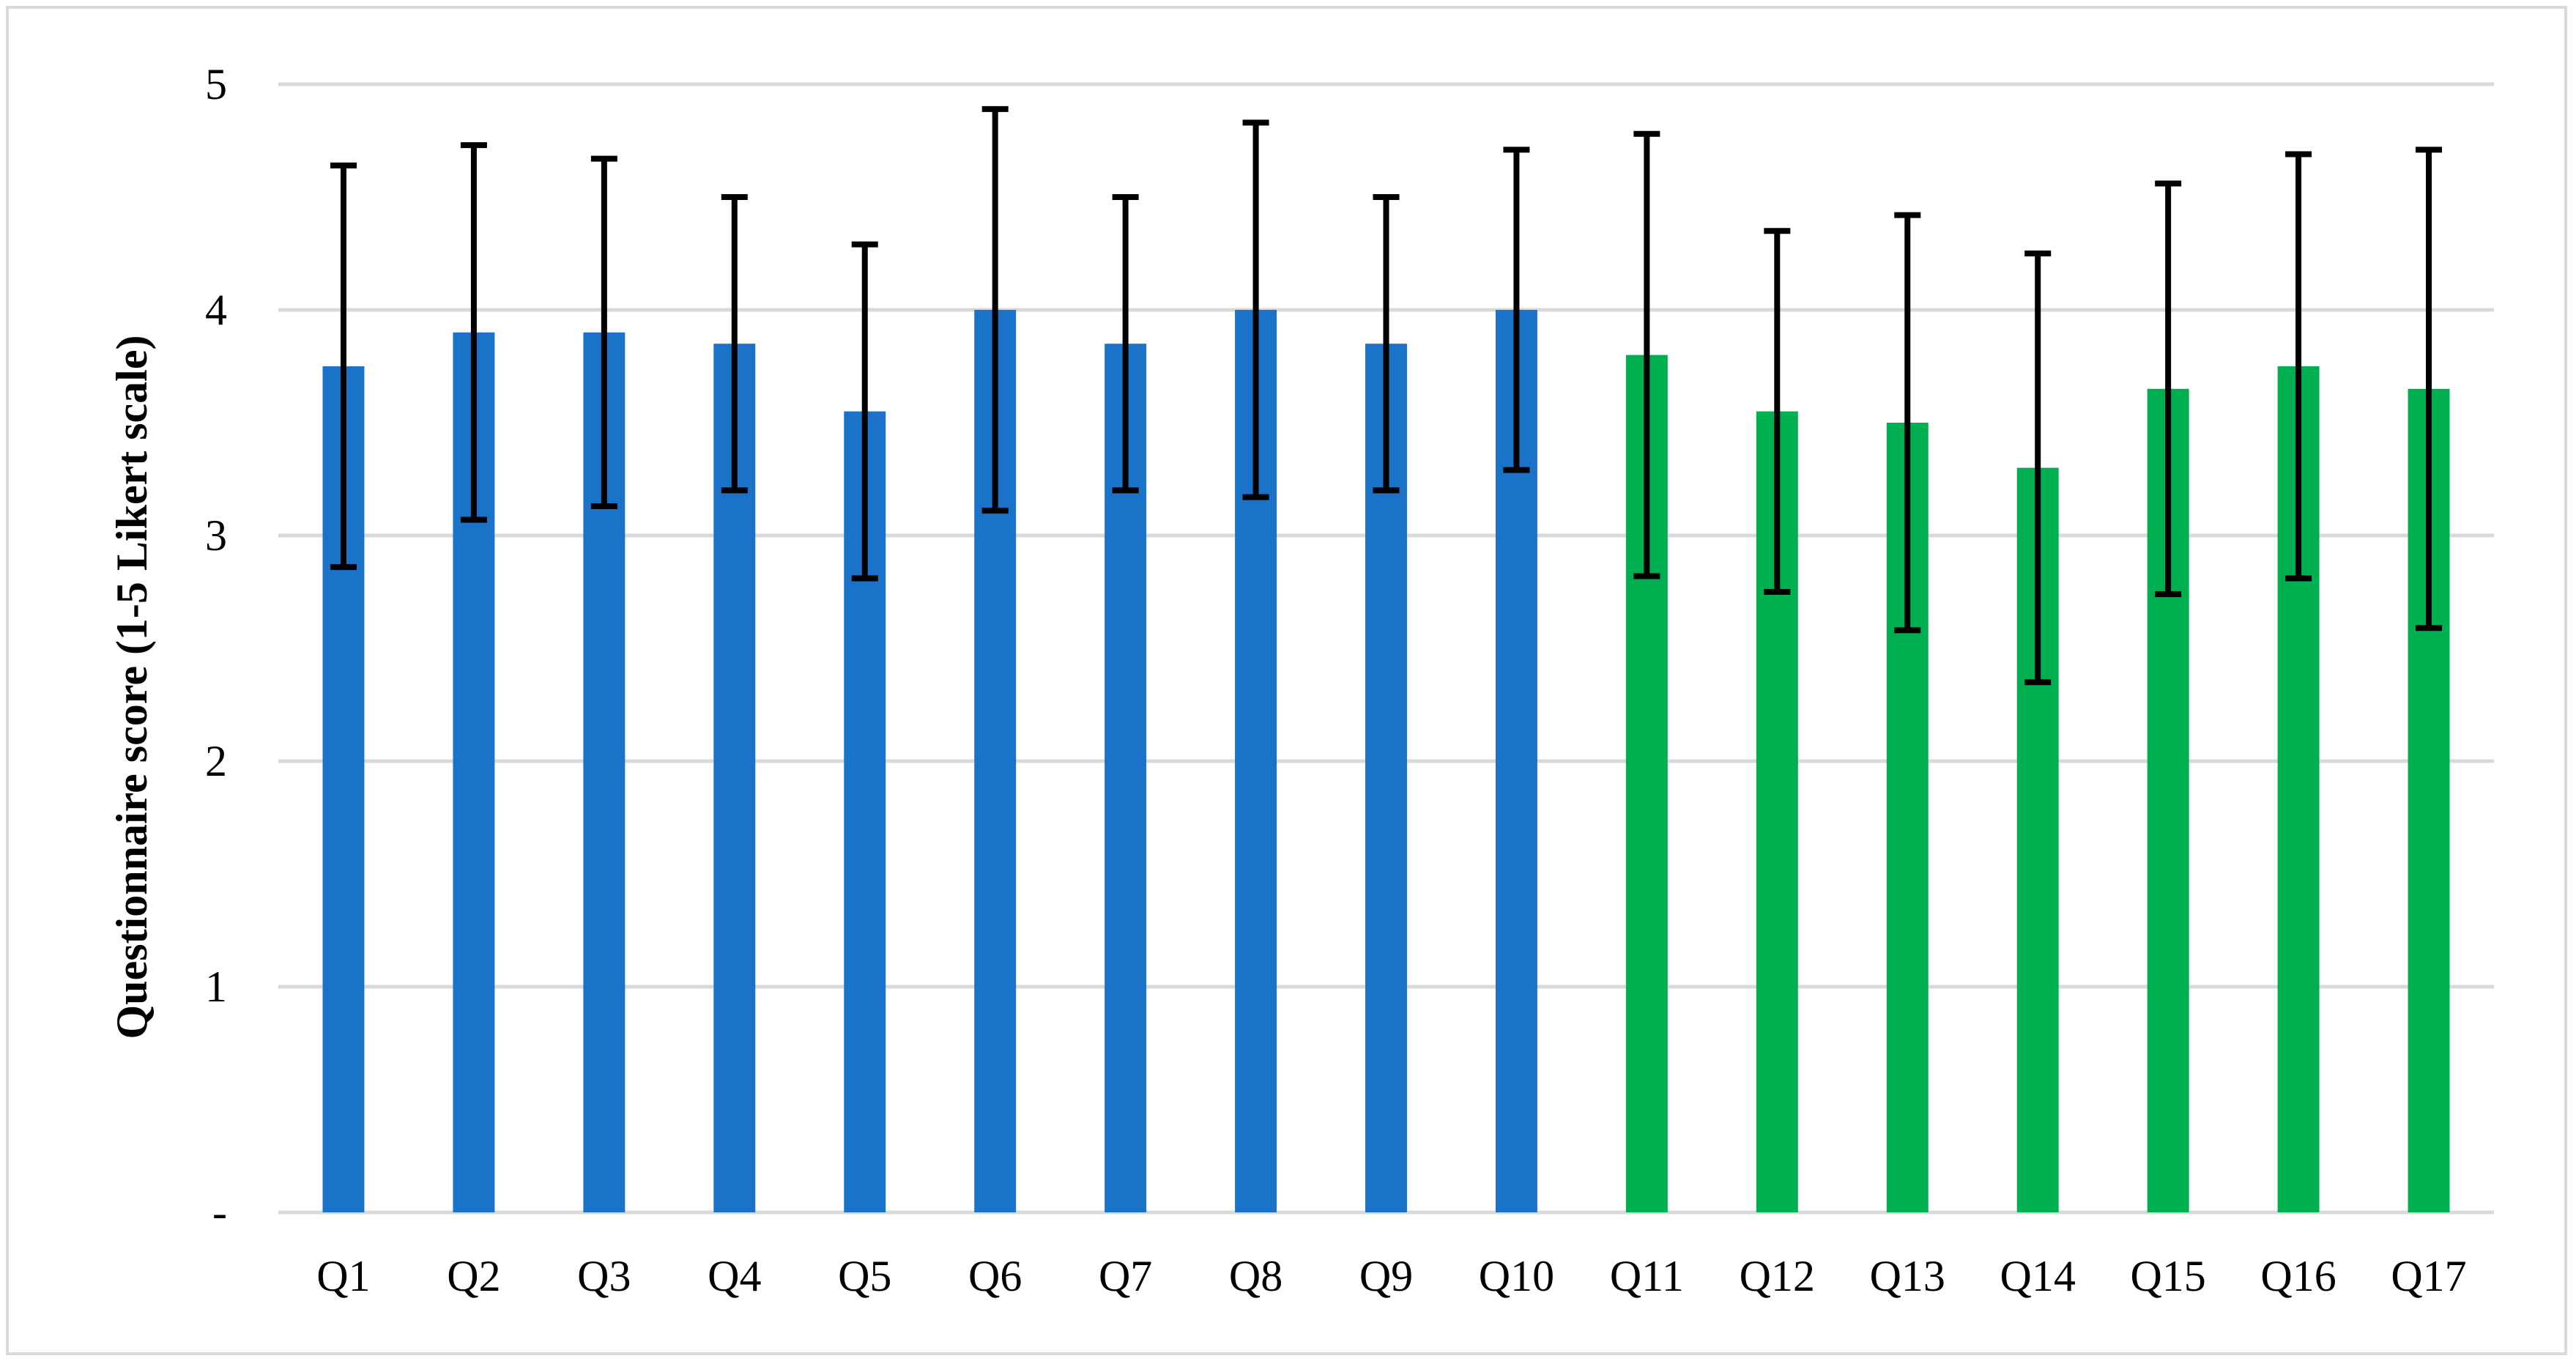  What do you see at coordinates (734, 344) in the screenshot?
I see `error-bar-q4` at bounding box center [734, 344].